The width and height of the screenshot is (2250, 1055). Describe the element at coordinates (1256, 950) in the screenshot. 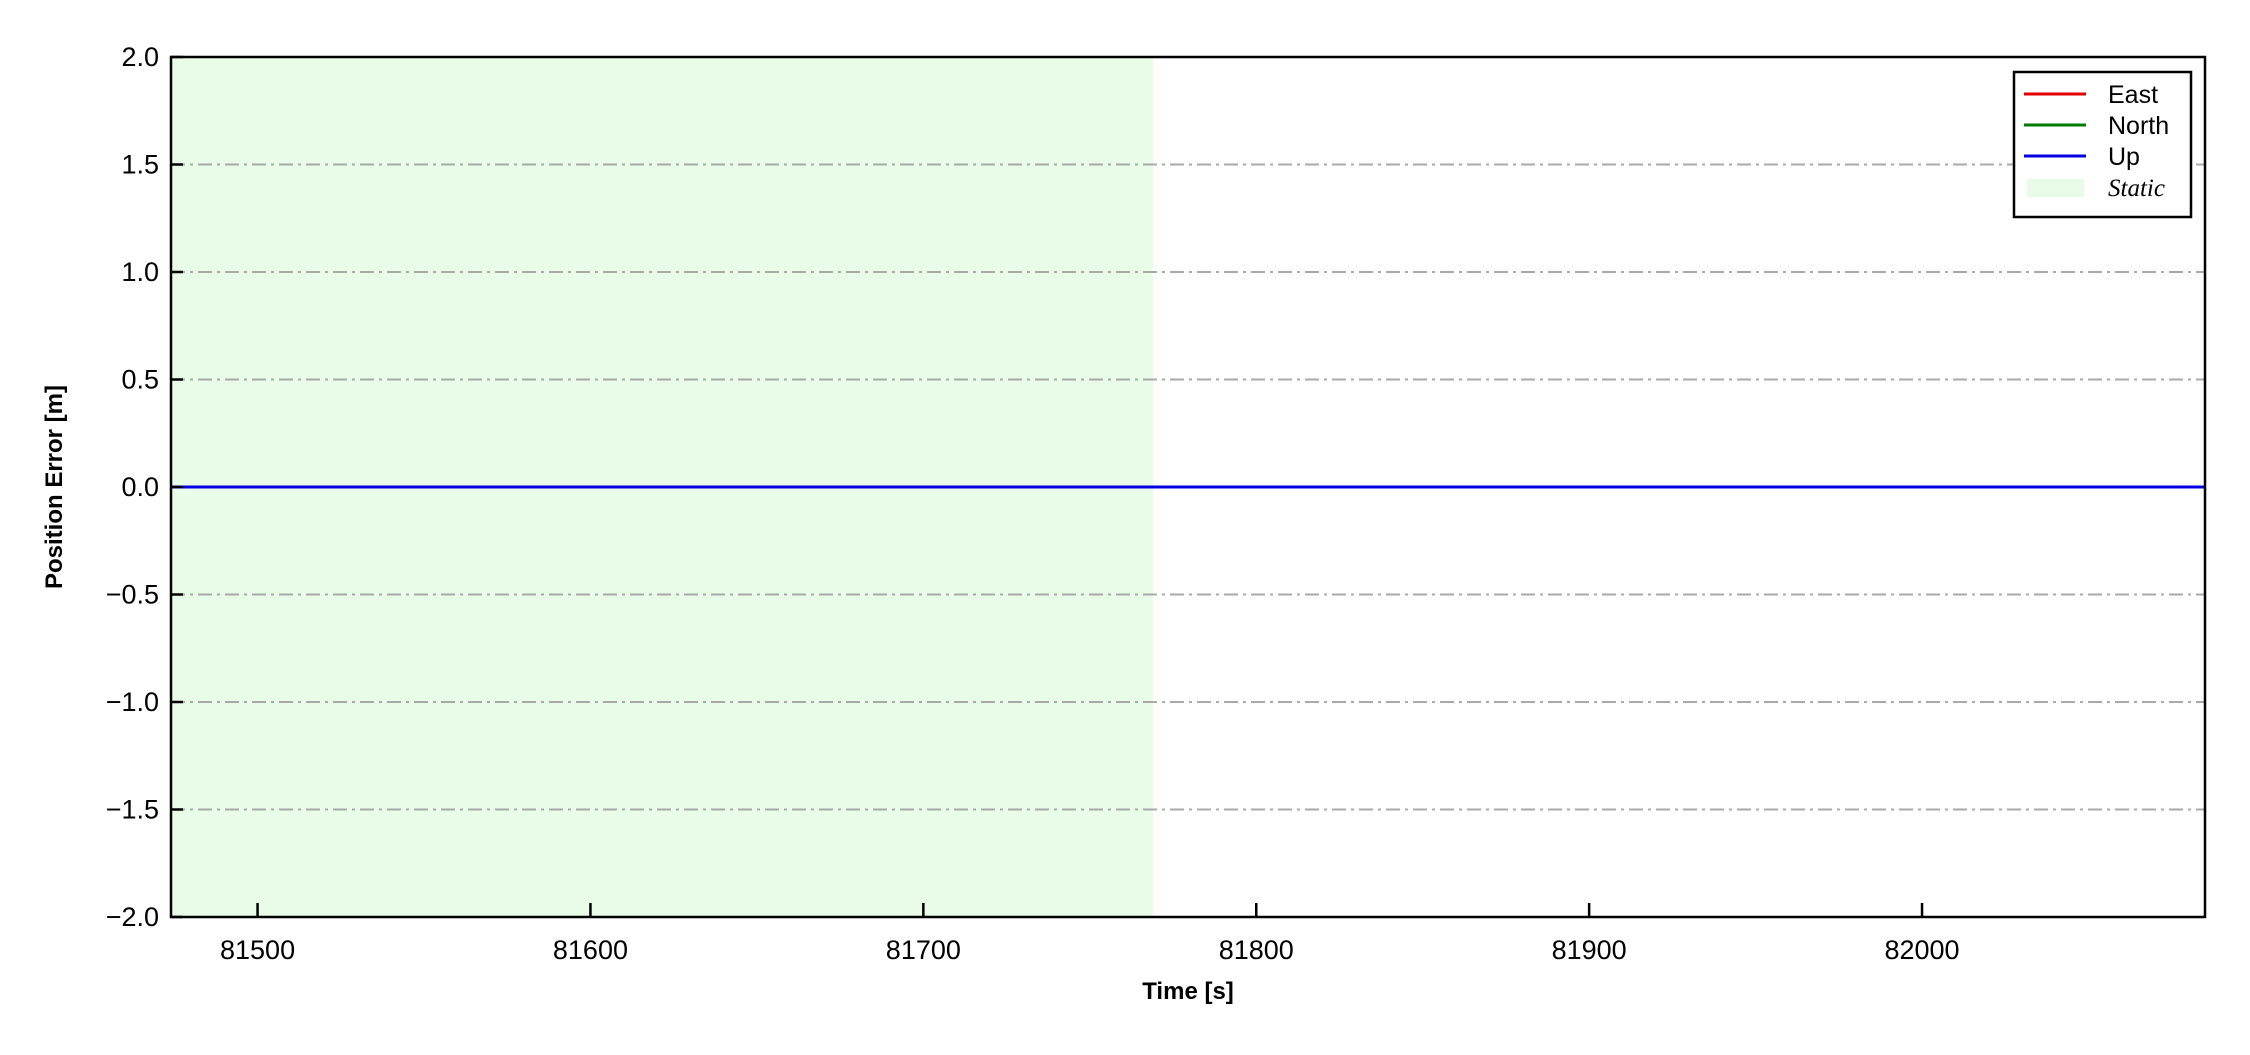

I see `x-tick-label: 81800` at that location.